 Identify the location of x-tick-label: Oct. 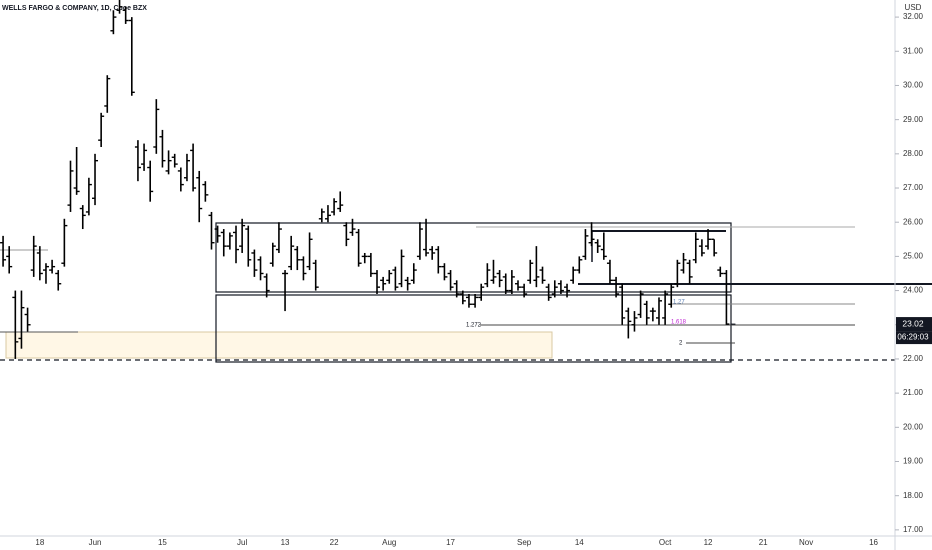
(665, 542).